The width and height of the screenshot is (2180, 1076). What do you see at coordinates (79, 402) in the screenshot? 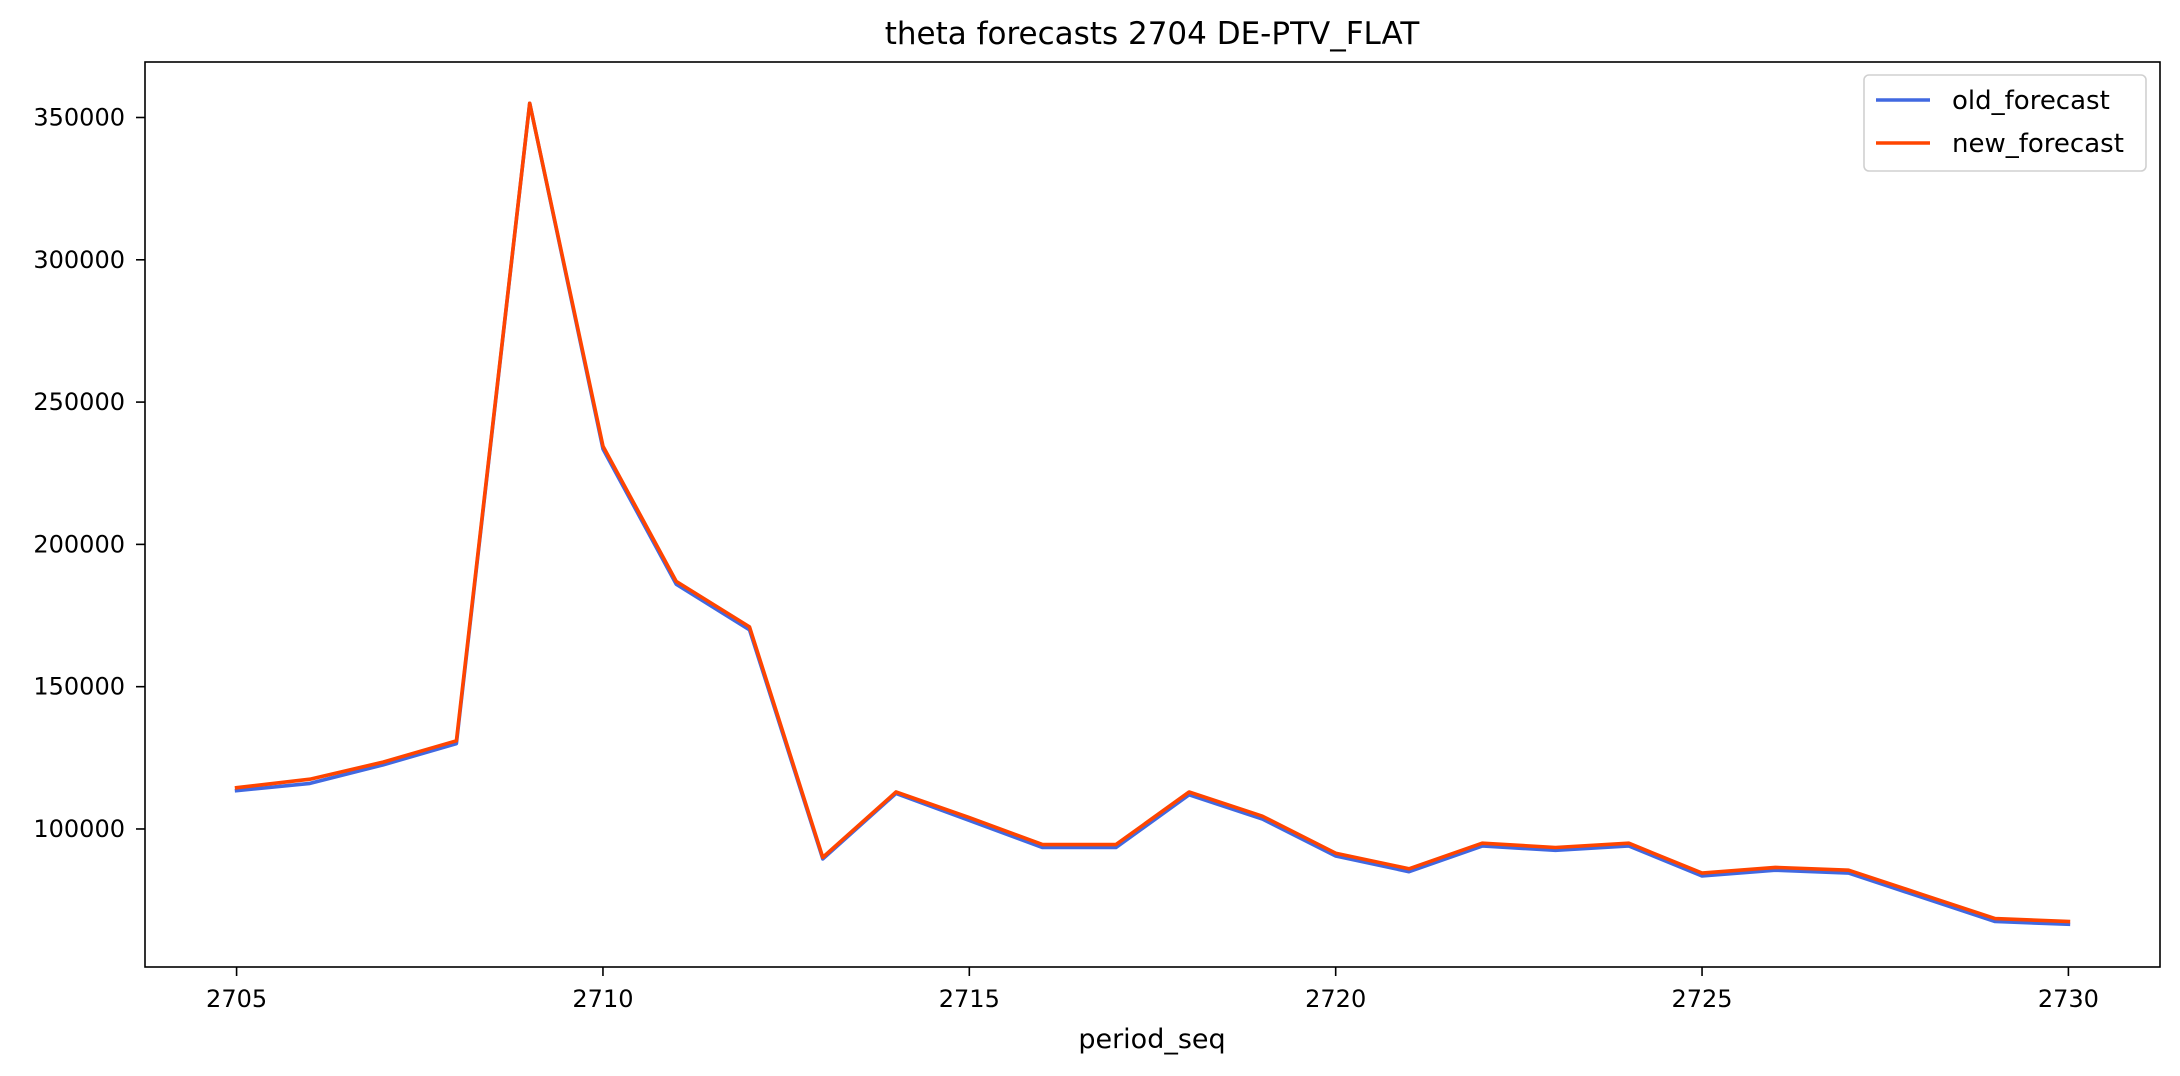
I see `y-tick-label: 250000` at bounding box center [79, 402].